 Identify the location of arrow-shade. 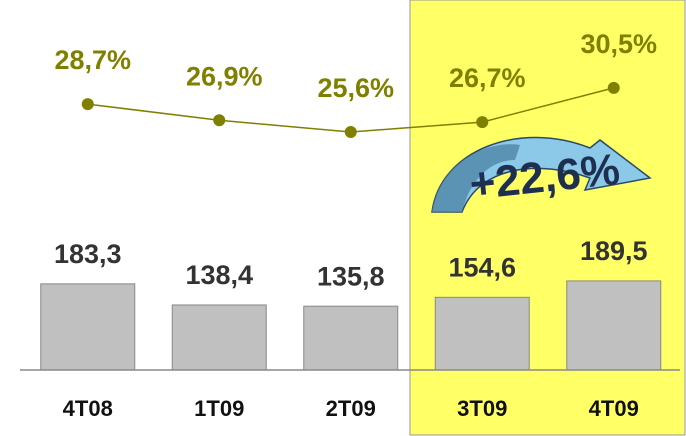
(476, 178).